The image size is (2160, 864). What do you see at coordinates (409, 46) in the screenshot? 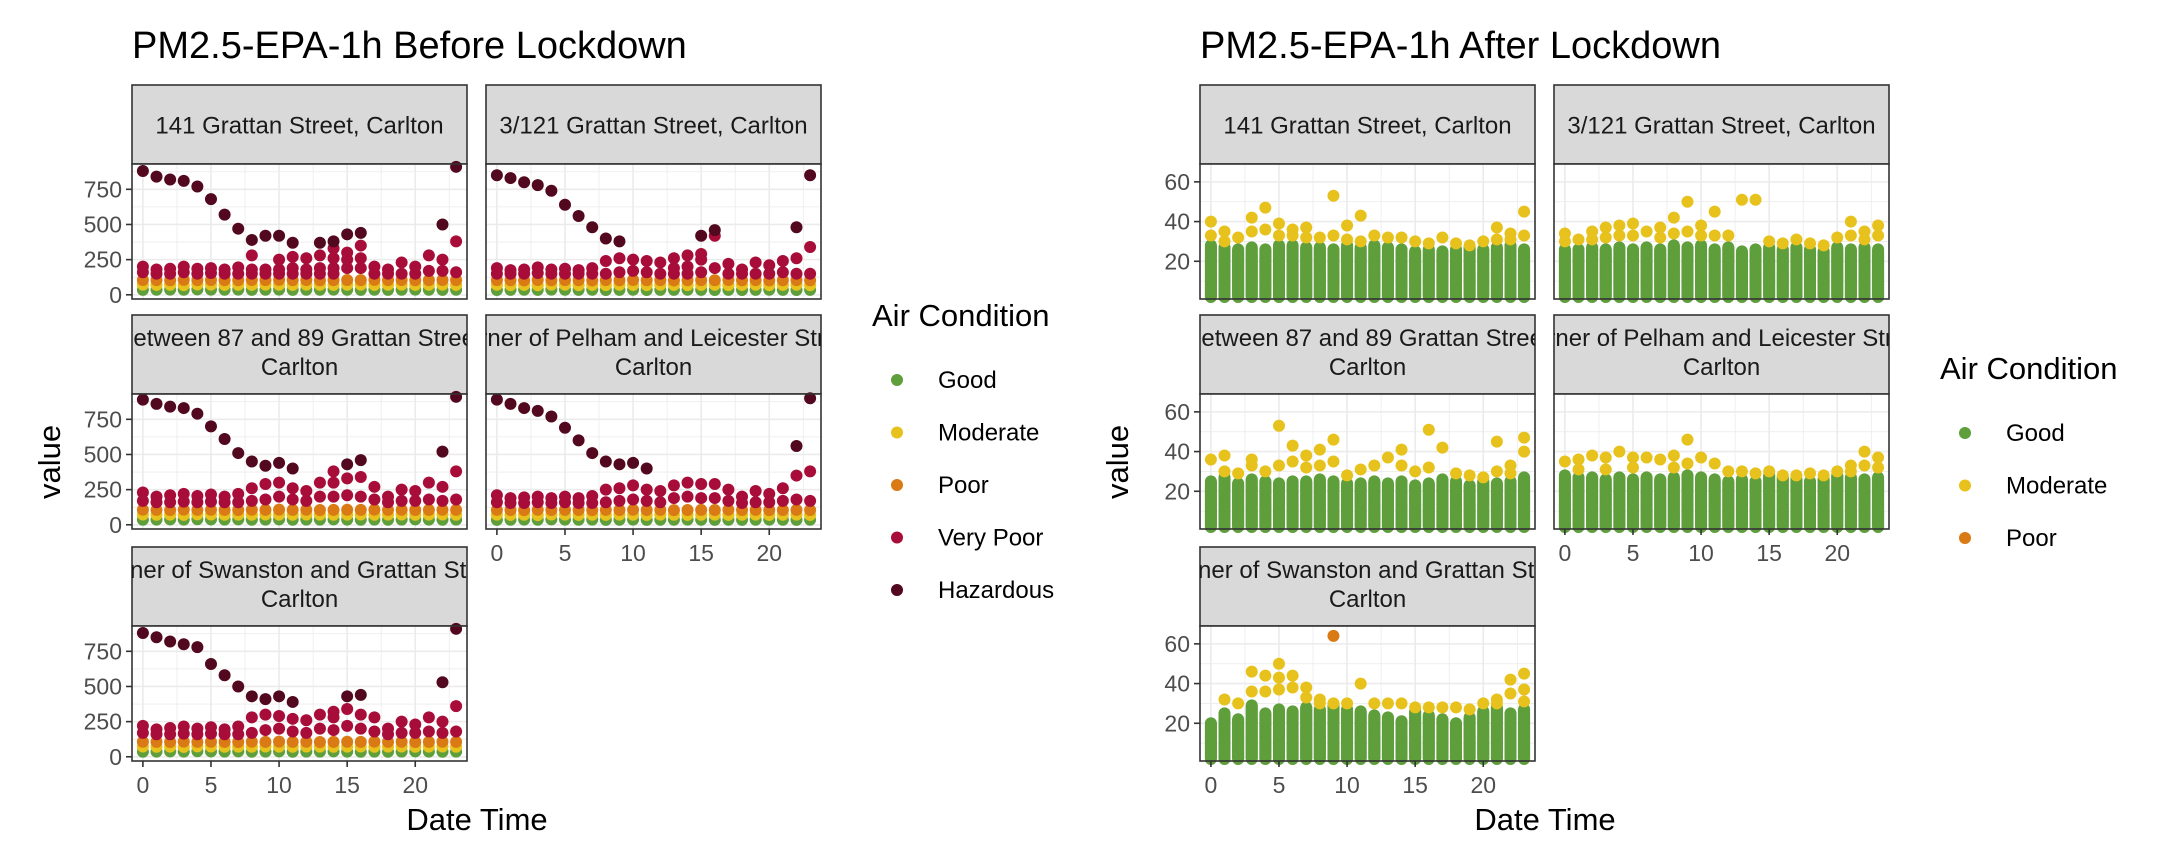
I see `chart-title: PM2.5-EPA-1h Before Lockdown` at bounding box center [409, 46].